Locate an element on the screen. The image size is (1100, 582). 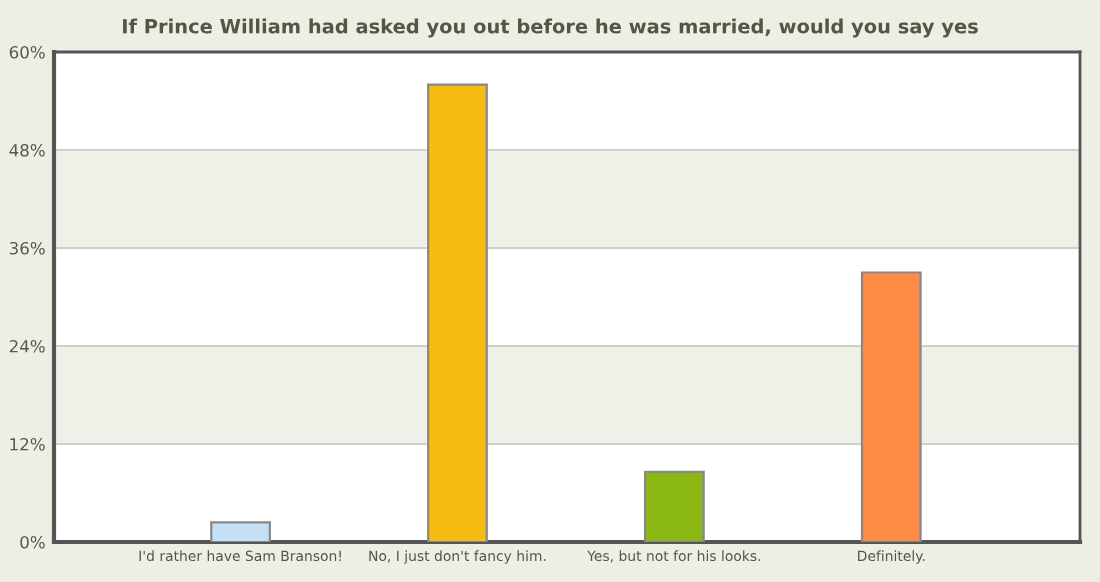
y-tick-label: 48% is located at coordinates (27, 150).